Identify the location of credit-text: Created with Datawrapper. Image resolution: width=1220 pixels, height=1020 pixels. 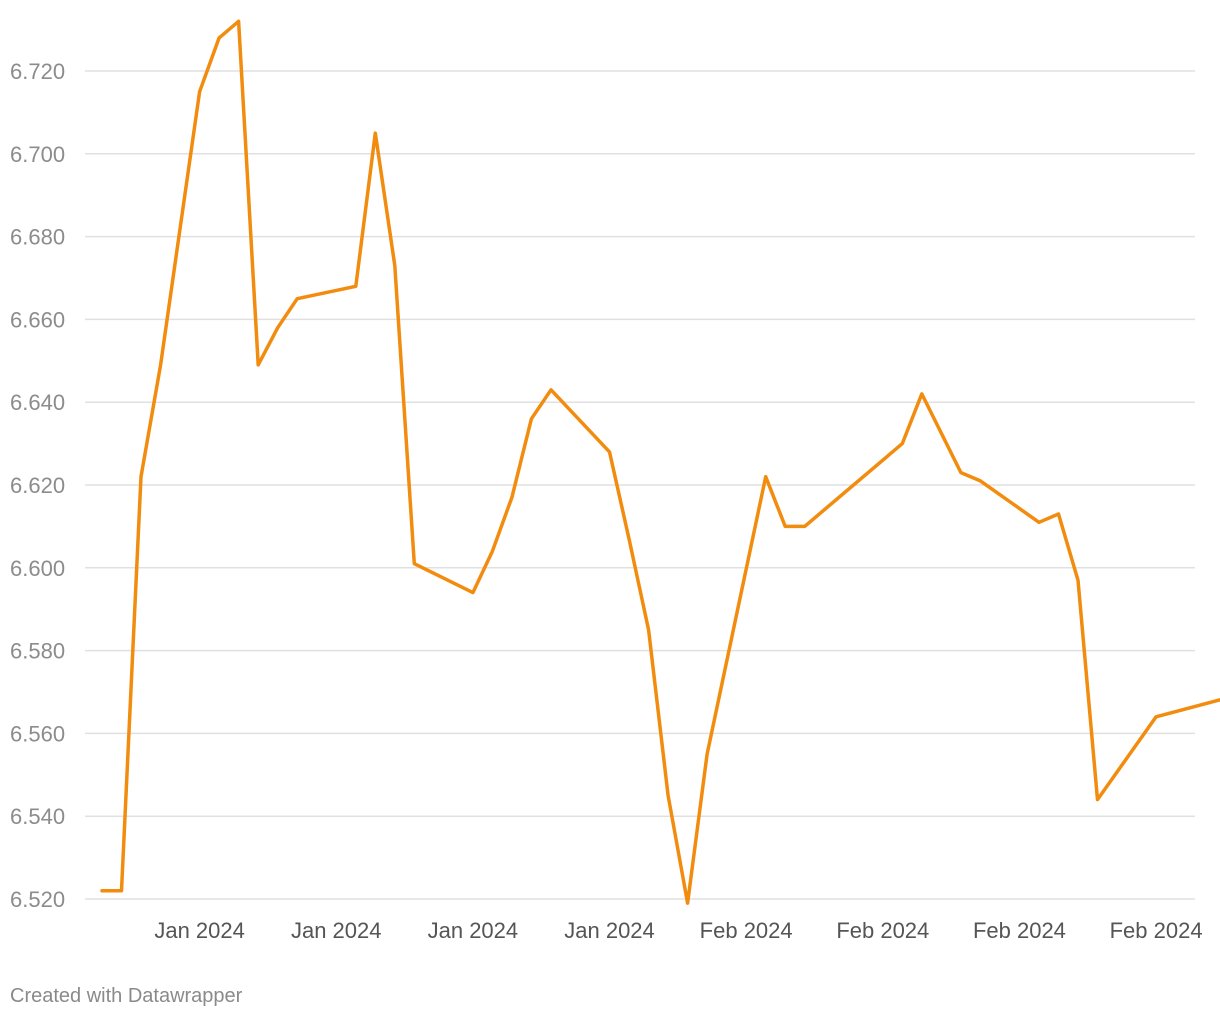
(126, 996).